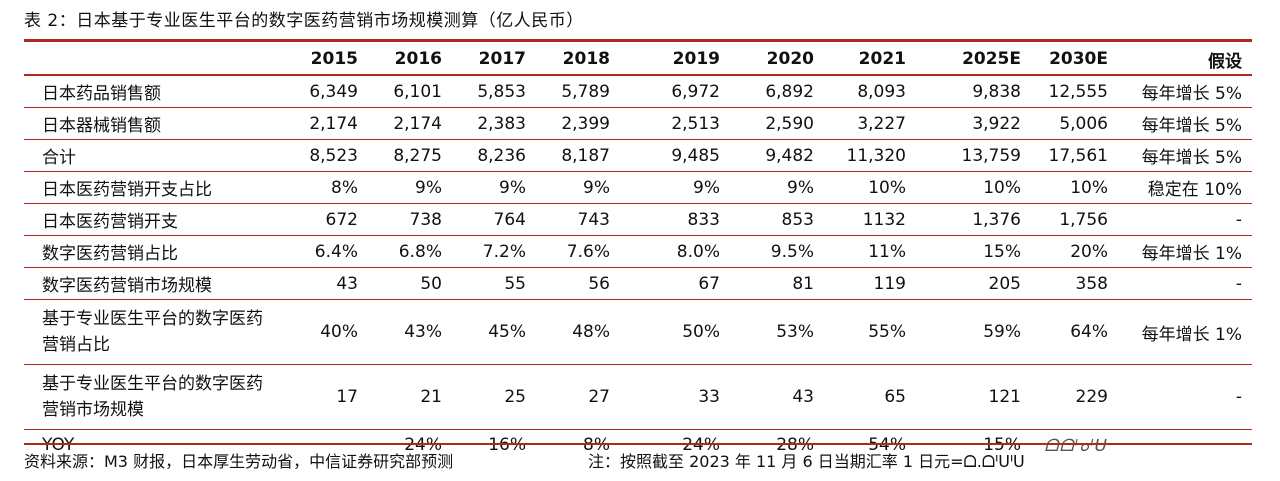 Image resolution: width=1280 pixels, height=481 pixels. I want to click on row-label: 基于专业医生平台的数字医药营销市场规模, so click(149, 397).